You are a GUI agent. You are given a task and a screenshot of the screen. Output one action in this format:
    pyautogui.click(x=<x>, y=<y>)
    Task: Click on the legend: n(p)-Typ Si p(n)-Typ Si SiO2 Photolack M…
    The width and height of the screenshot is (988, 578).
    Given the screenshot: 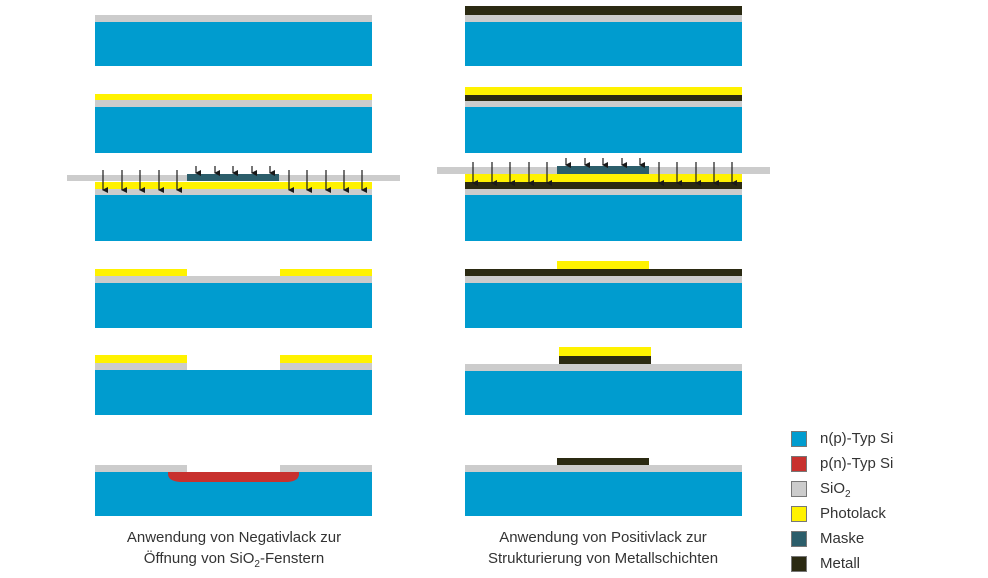 What is the action you would take?
    pyautogui.click(x=842, y=501)
    